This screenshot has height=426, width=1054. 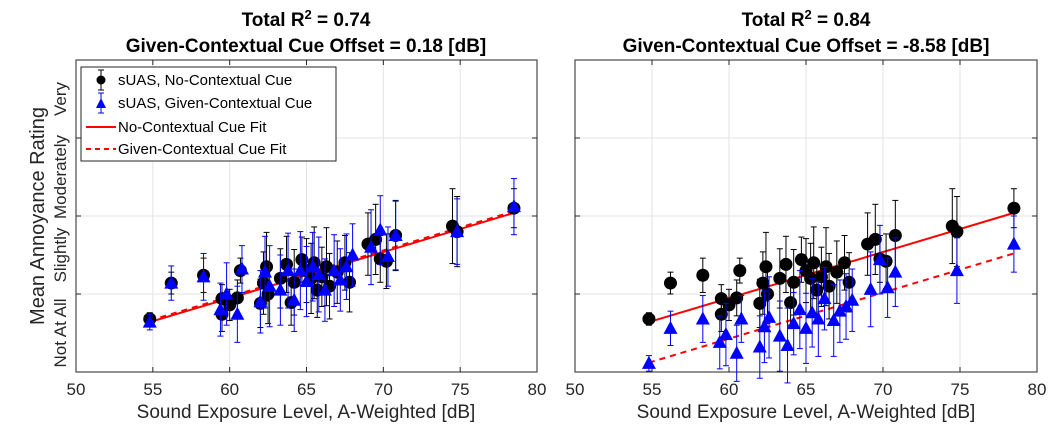 What do you see at coordinates (176, 127) in the screenshot?
I see `legend-entry-no-cue-fit: No-Contextual Cue Fit` at bounding box center [176, 127].